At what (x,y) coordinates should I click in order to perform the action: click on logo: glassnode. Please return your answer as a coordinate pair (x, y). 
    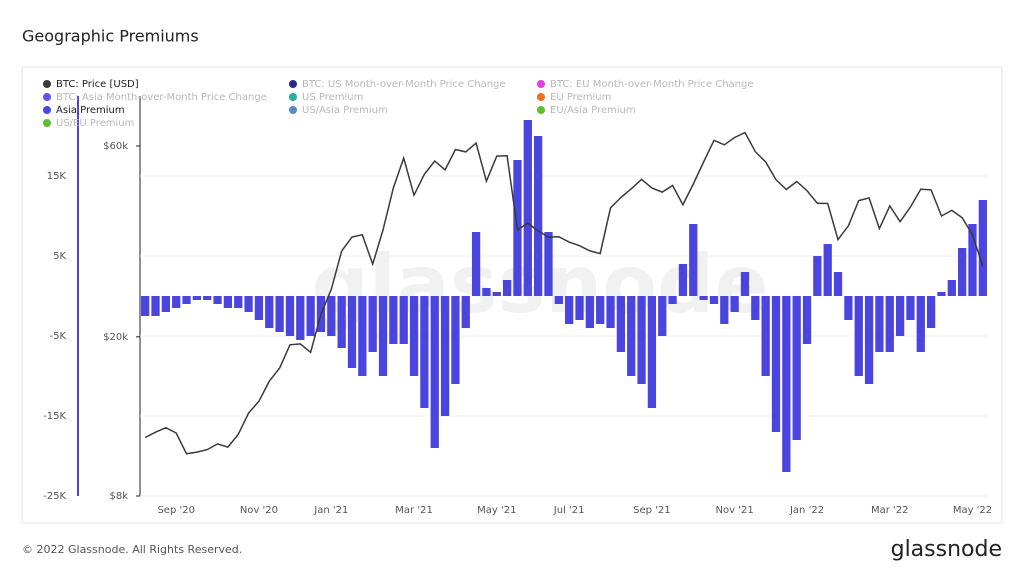
    Looking at the image, I should click on (946, 549).